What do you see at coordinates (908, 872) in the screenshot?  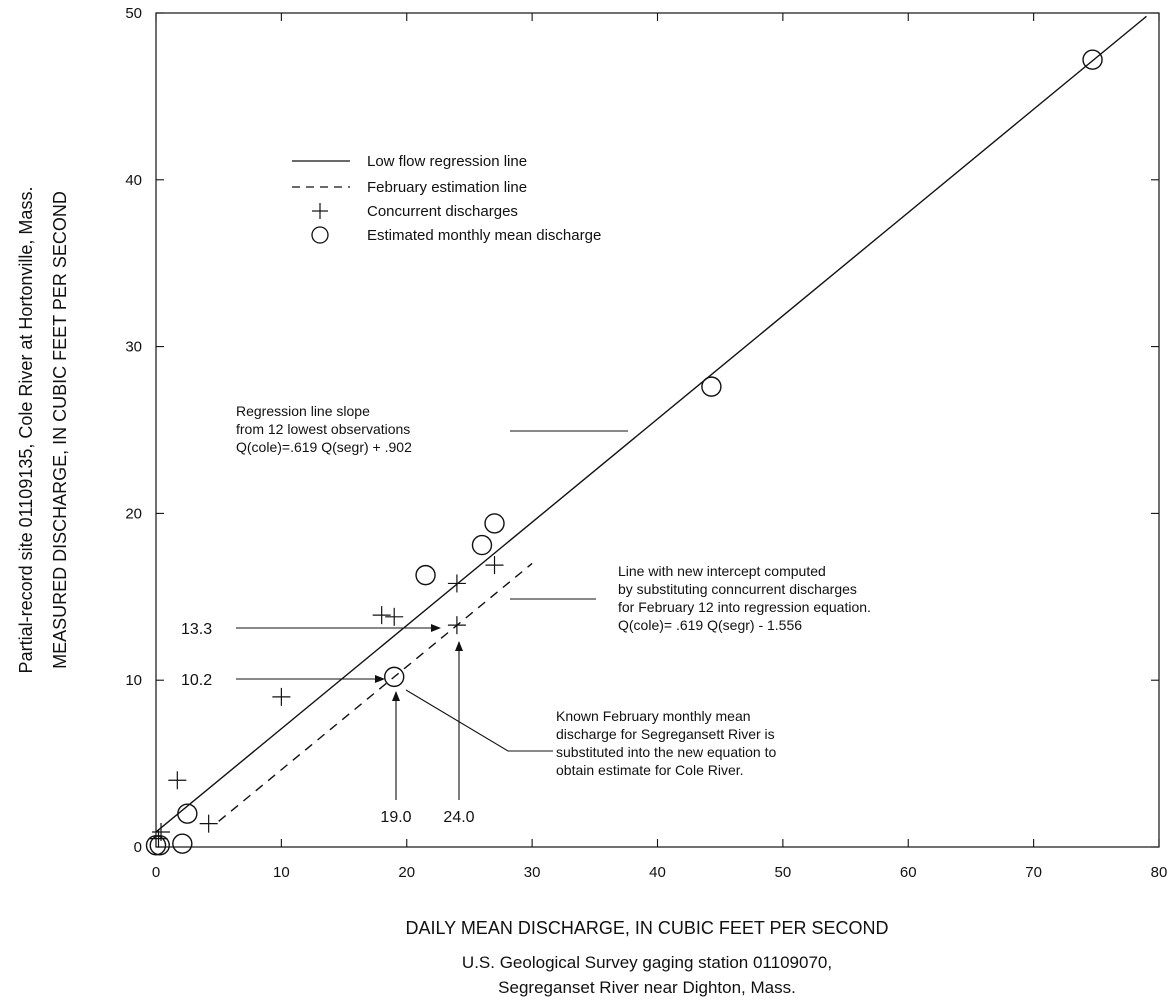 I see `x-tick-label: 60` at bounding box center [908, 872].